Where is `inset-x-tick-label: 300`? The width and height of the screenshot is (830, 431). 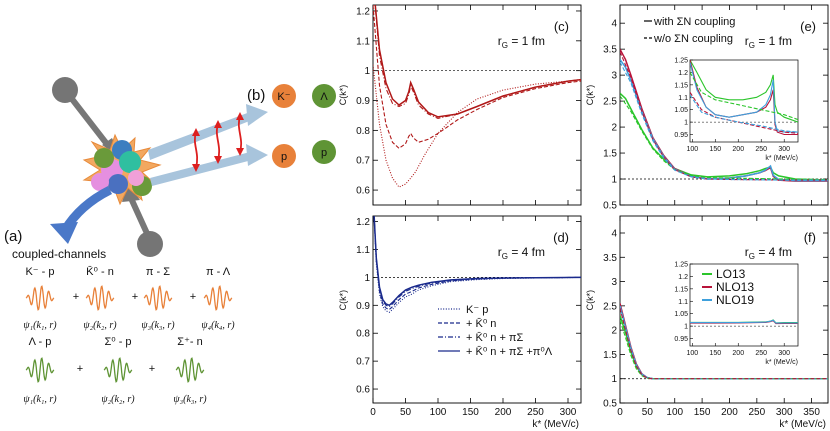
inset-x-tick-label: 300 is located at coordinates (784, 353).